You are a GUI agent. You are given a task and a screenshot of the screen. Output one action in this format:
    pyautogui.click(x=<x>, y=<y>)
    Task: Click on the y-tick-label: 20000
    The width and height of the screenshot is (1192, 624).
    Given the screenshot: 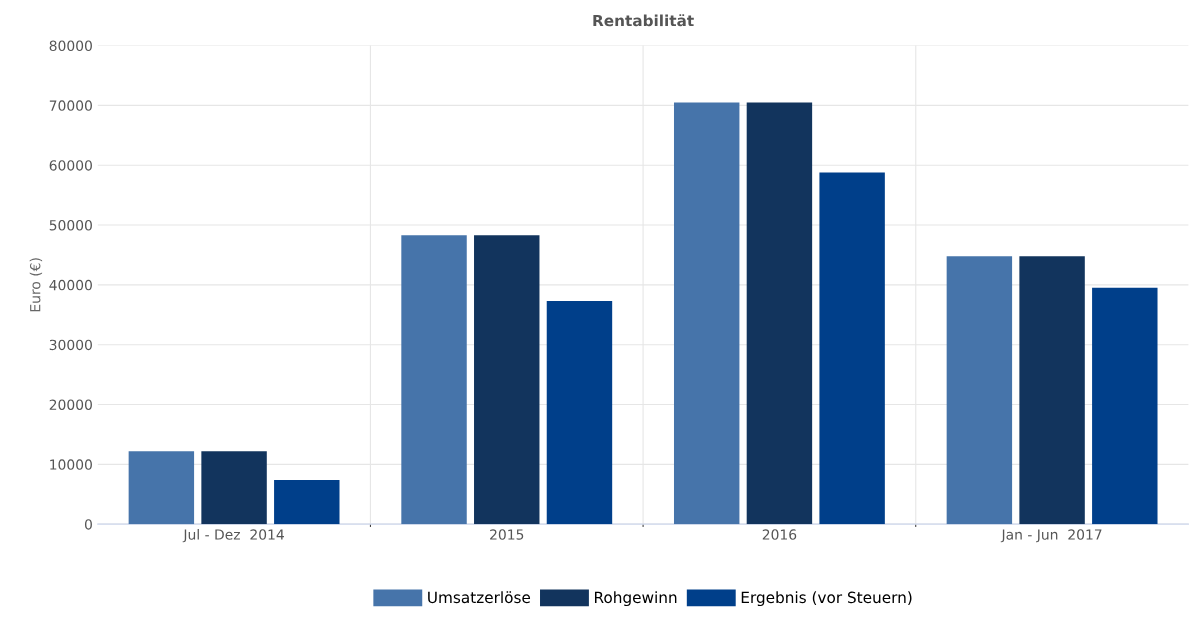 What is the action you would take?
    pyautogui.click(x=70, y=404)
    